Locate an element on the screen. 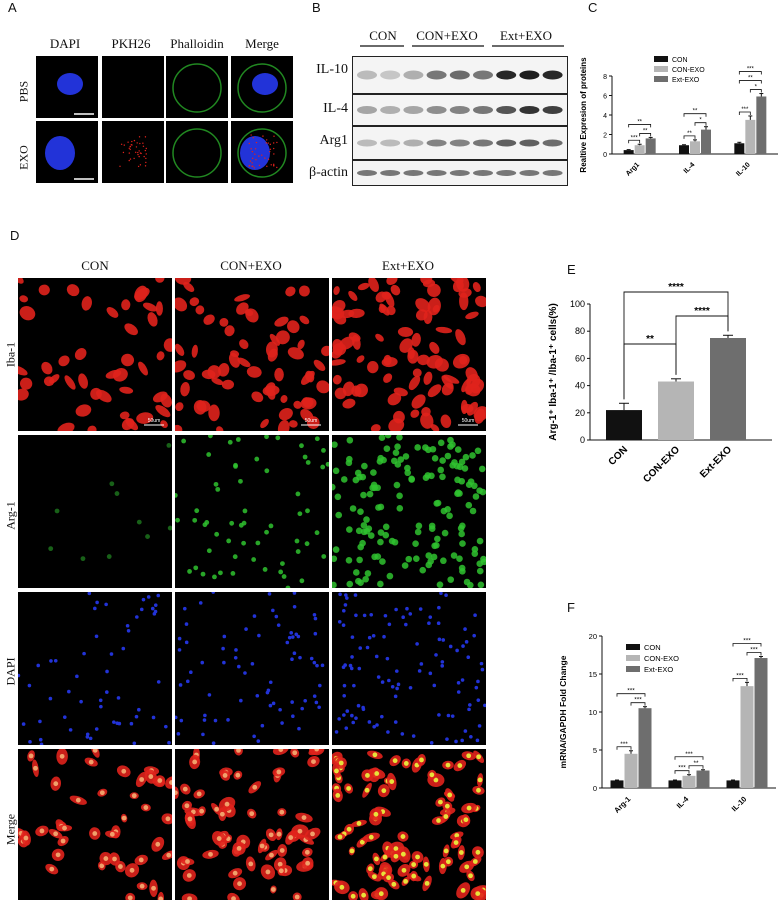 The width and height of the screenshot is (778, 902). panel-label-b: B is located at coordinates (316, 7).